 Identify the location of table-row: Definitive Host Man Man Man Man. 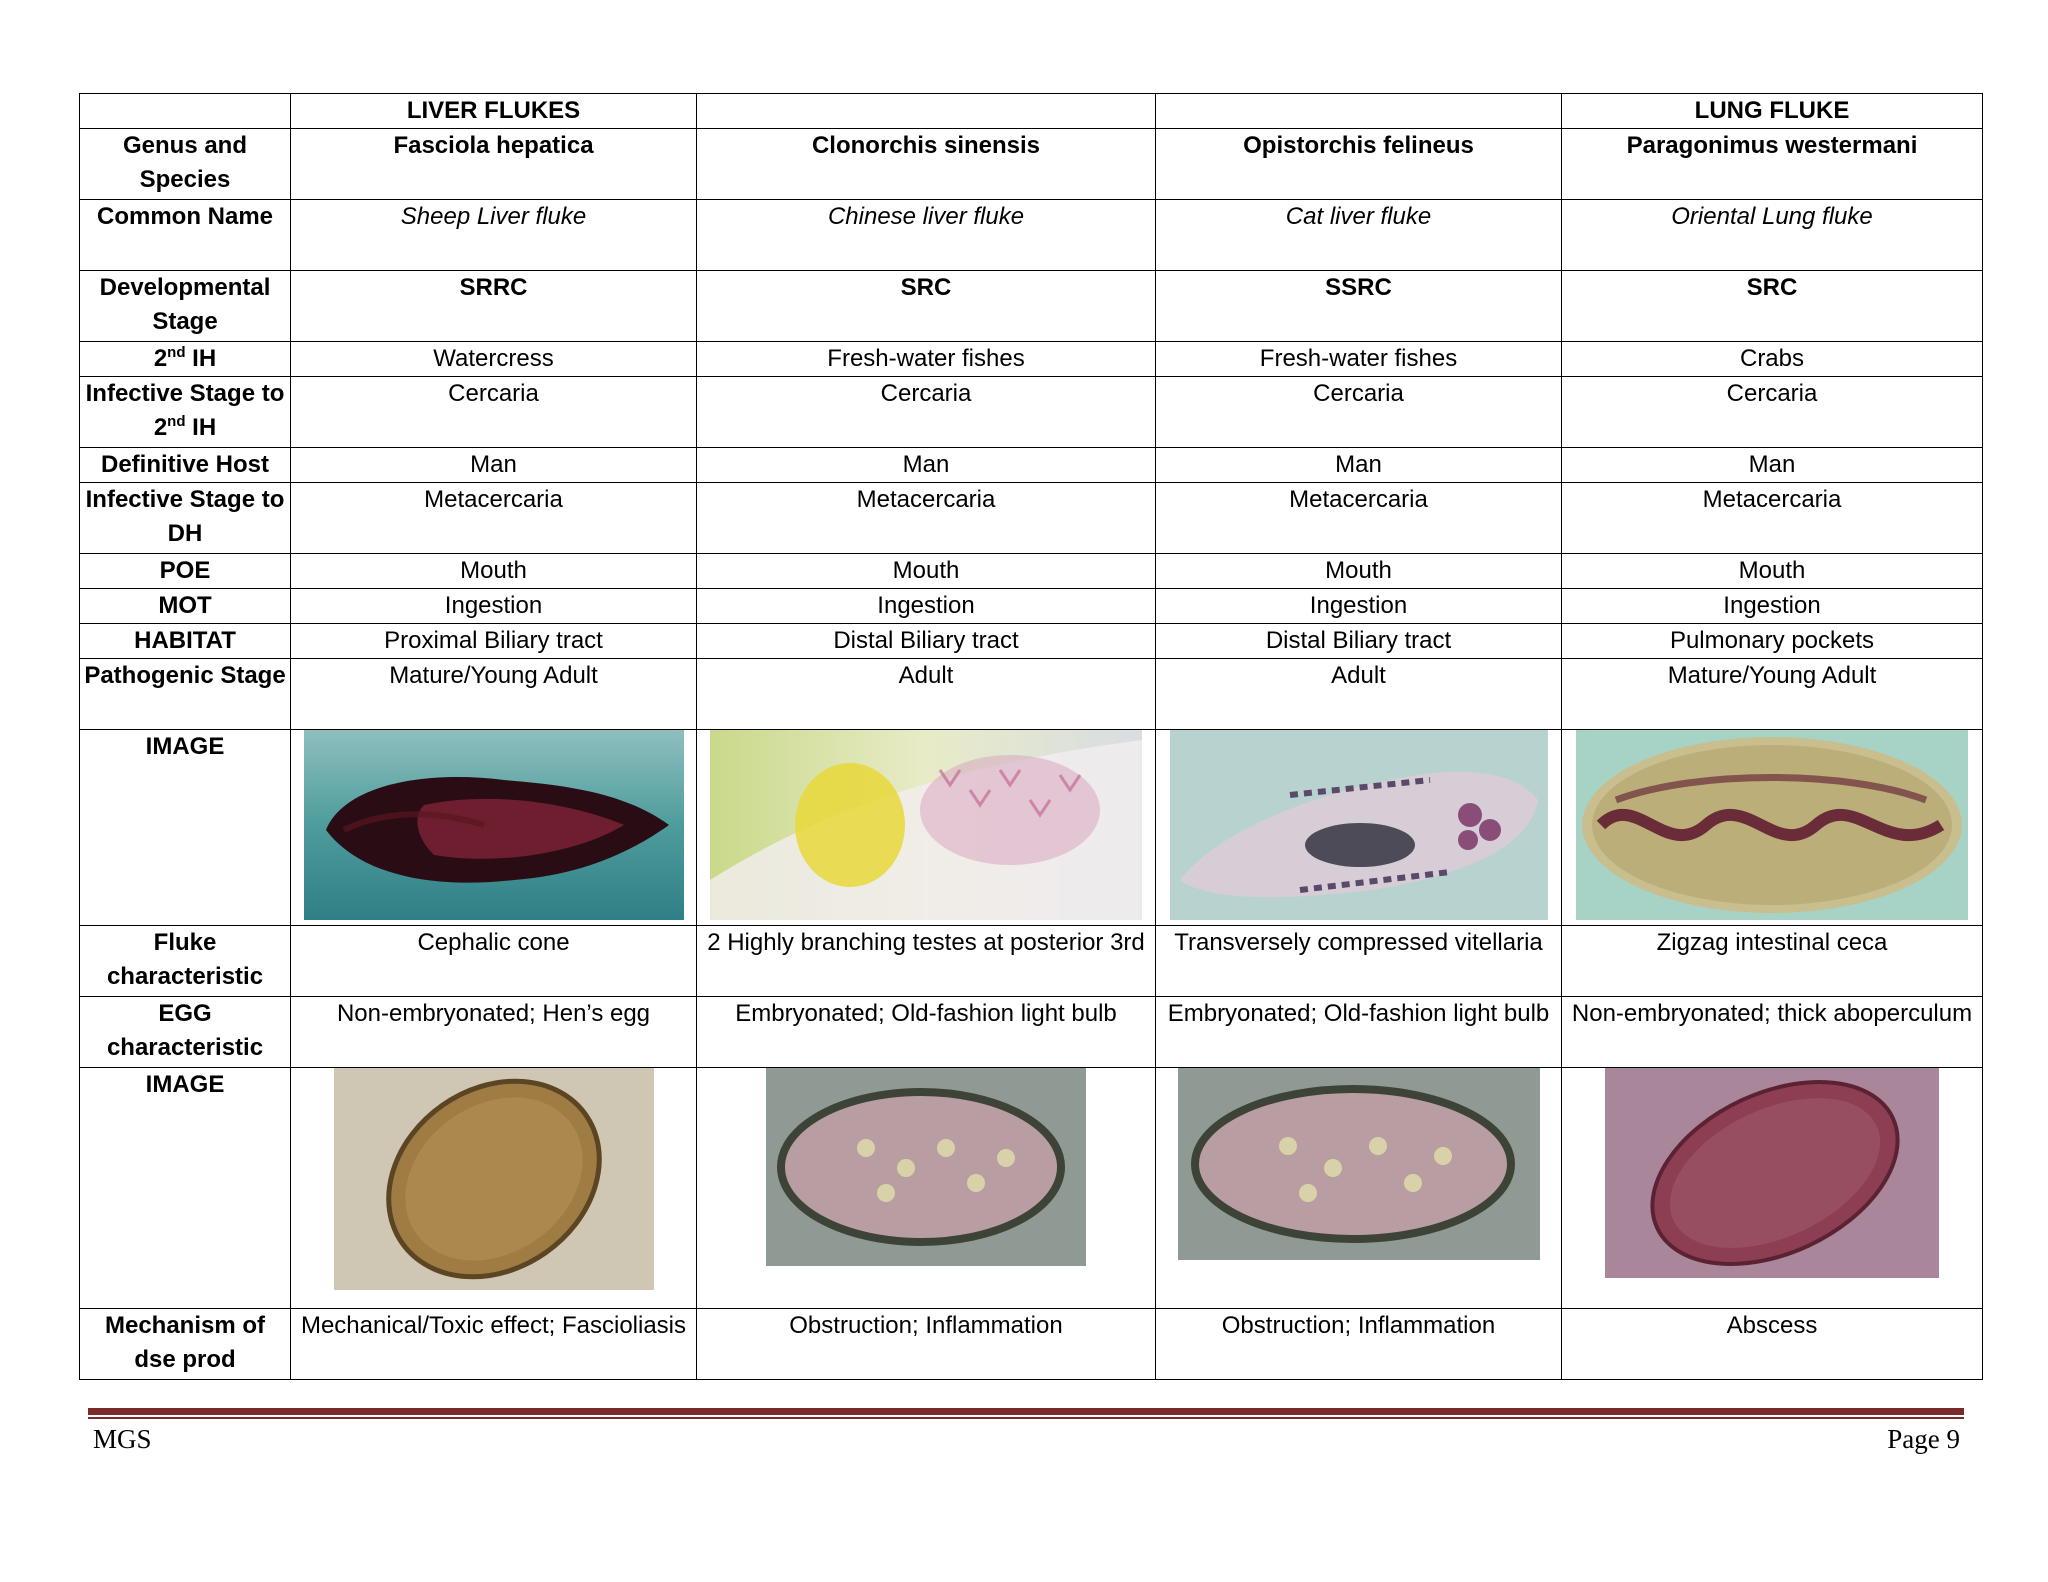
(1031, 465).